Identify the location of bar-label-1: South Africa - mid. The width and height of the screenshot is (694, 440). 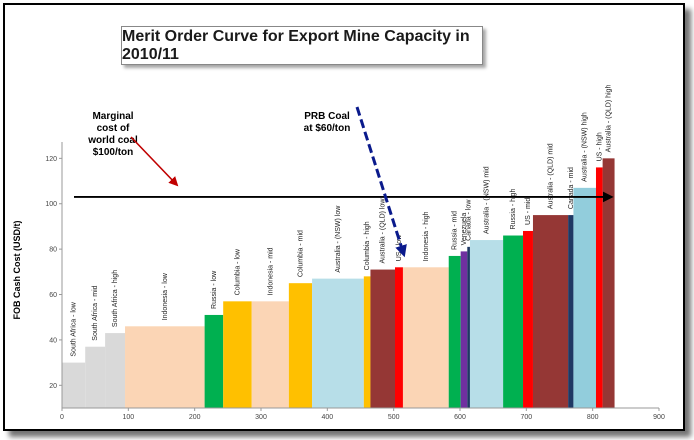
(95, 312).